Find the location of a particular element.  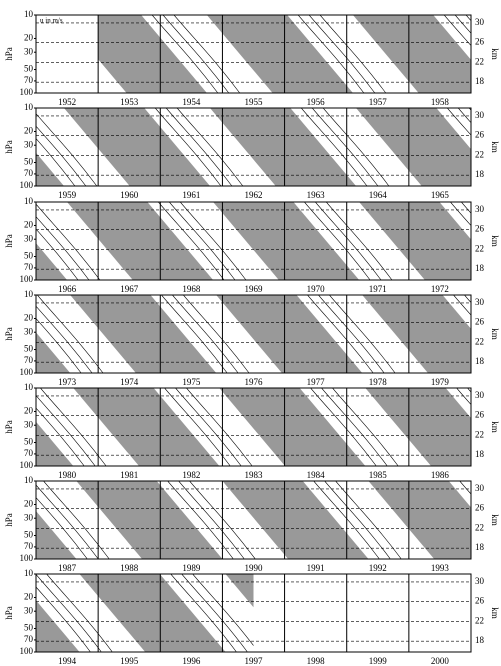

x-tick-label: 1963 is located at coordinates (316, 195).